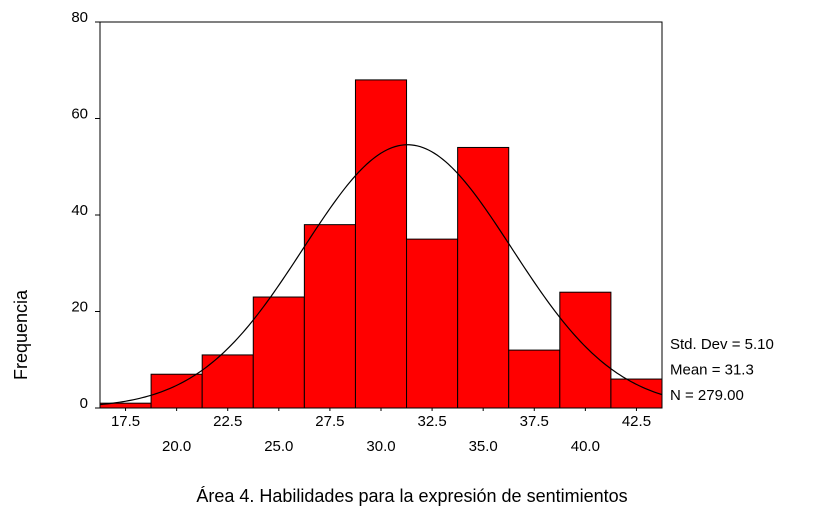 The height and width of the screenshot is (511, 824). I want to click on x-tick-label: 17.5, so click(125, 421).